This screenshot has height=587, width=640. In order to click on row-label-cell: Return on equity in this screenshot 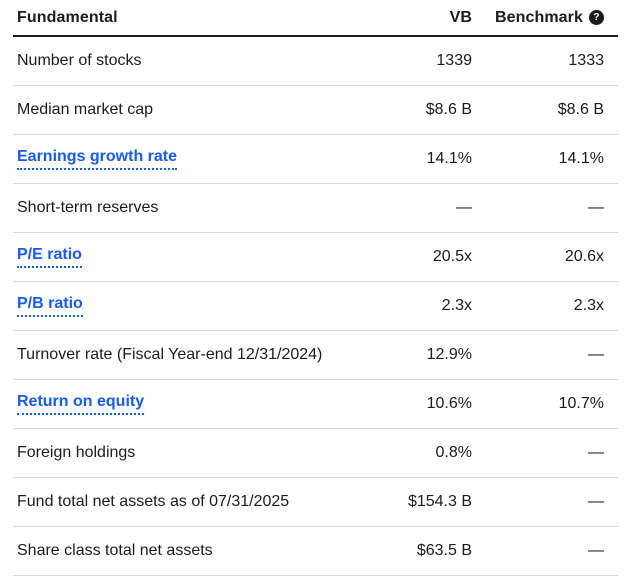, I will do `click(182, 404)`.